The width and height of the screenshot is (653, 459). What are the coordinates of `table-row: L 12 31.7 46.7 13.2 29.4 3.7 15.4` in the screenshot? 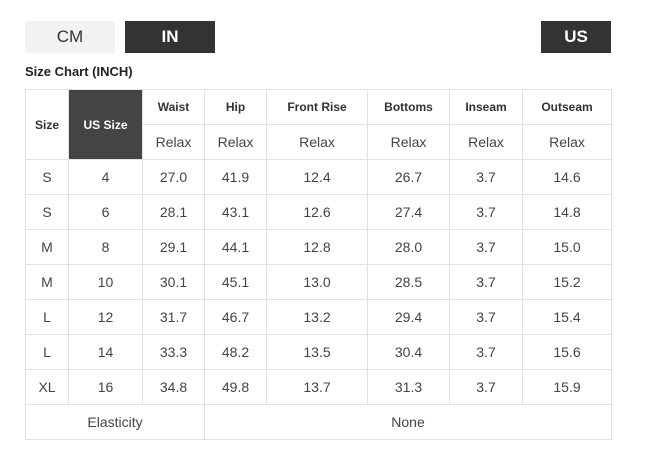 It's located at (318, 317).